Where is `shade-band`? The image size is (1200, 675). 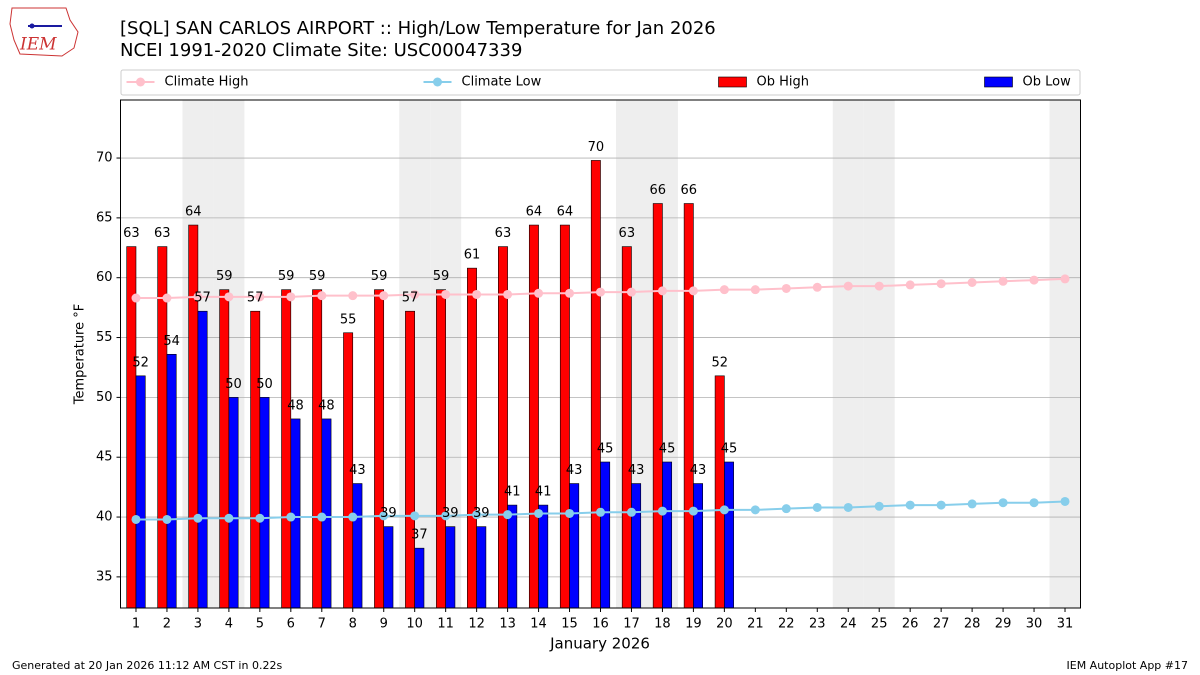 shade-band is located at coordinates (848, 354).